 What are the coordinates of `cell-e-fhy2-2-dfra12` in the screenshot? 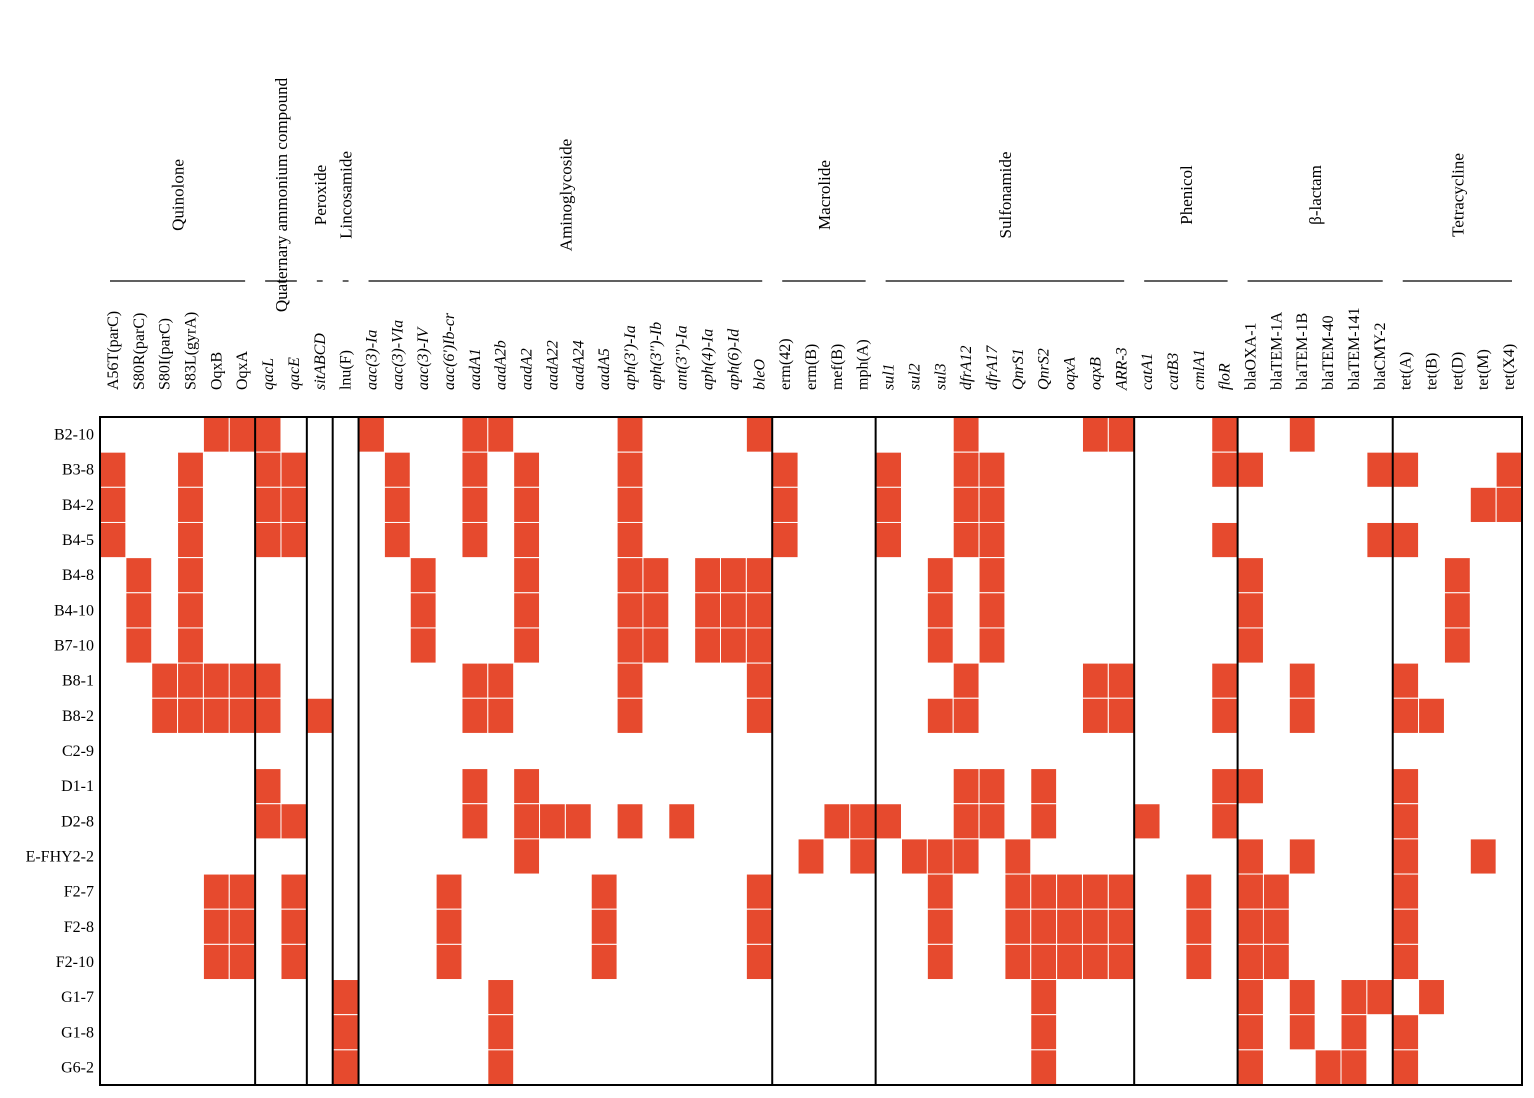 It's located at (966, 856).